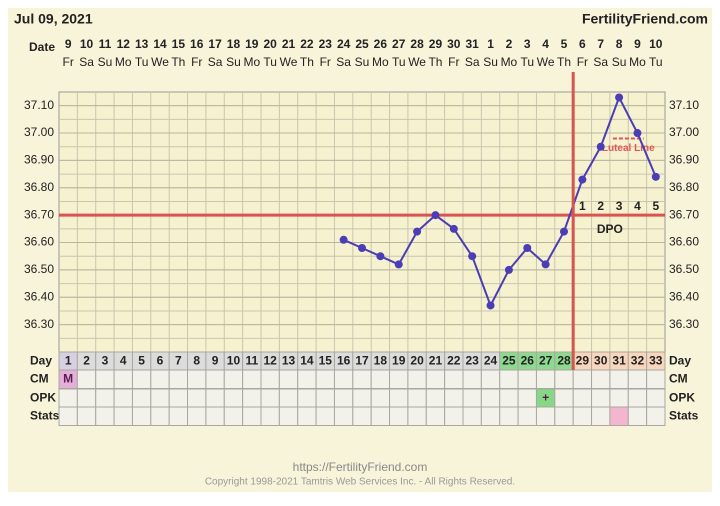 This screenshot has width=720, height=506. What do you see at coordinates (582, 206) in the screenshot?
I see `dpo-number: 1` at bounding box center [582, 206].